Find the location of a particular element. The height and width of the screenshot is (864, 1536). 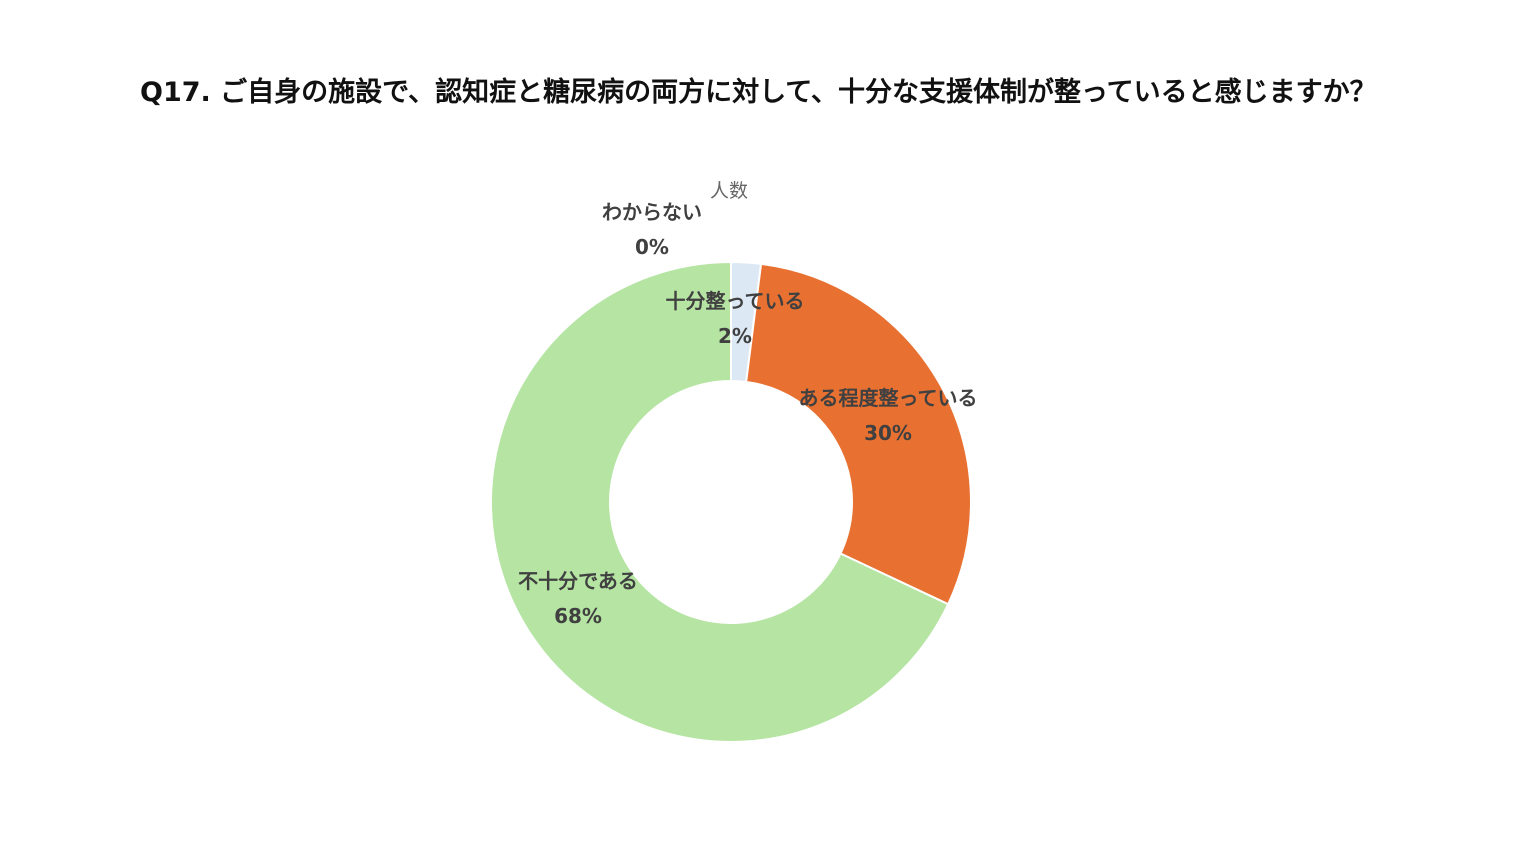

category-label: 十分整っている is located at coordinates (735, 301).